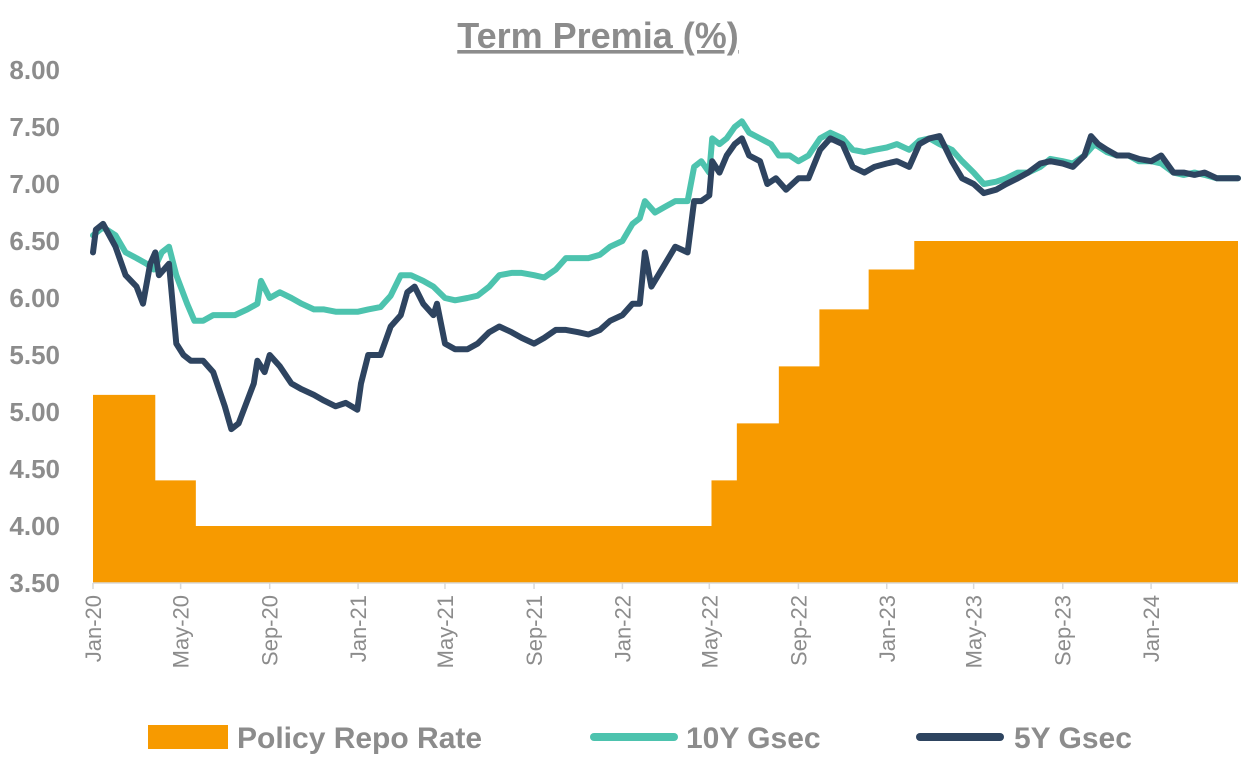 This screenshot has height=766, width=1243. Describe the element at coordinates (34, 355) in the screenshot. I see `y-tick-label: 5.50` at that location.